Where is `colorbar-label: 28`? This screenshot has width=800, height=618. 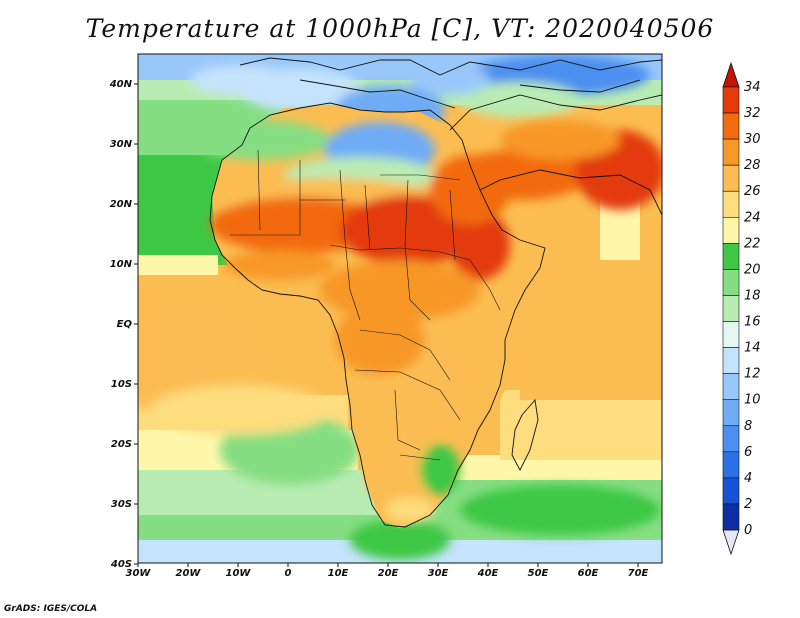
colorbar-label: 28 is located at coordinates (752, 165).